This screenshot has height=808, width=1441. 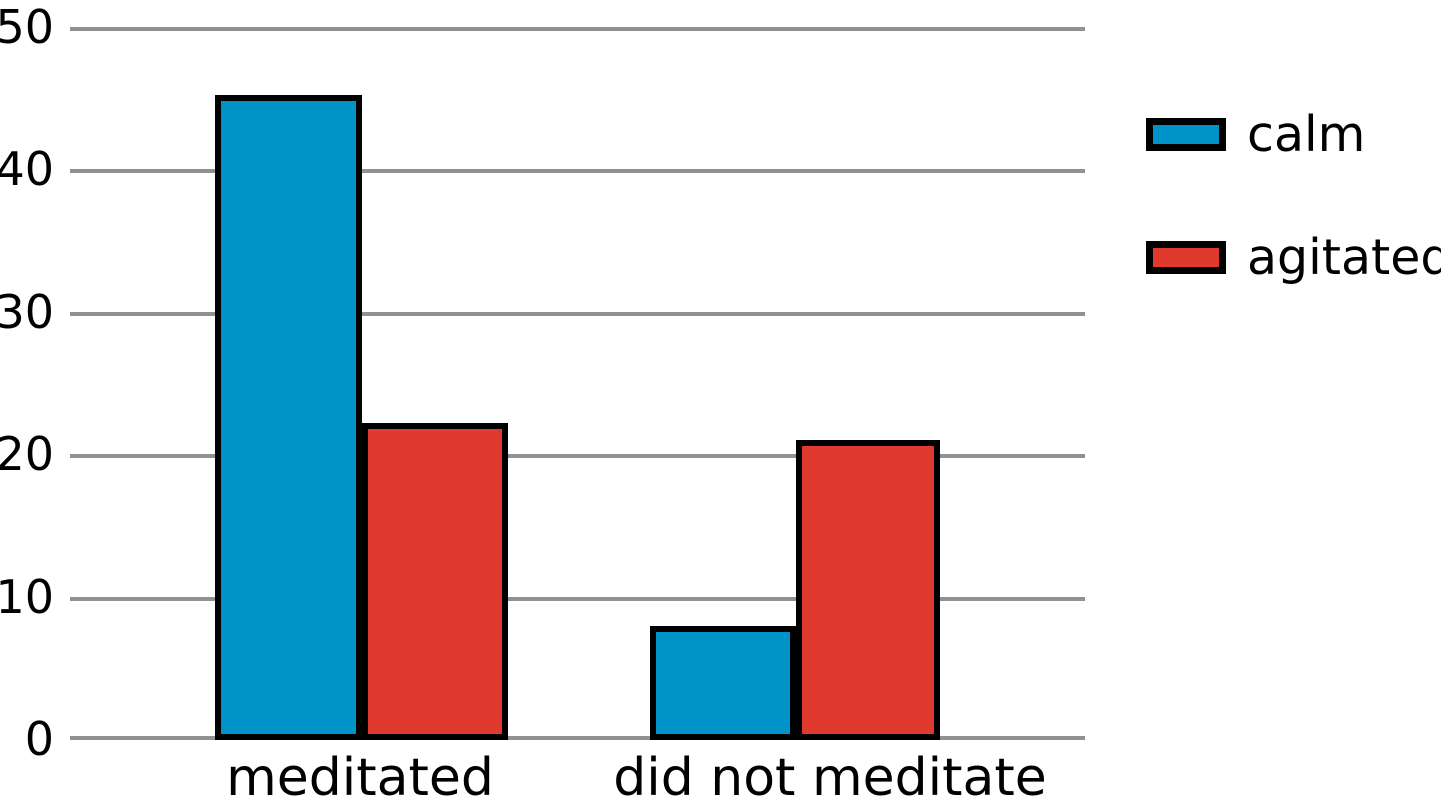 What do you see at coordinates (1344, 257) in the screenshot?
I see `legend-label-agitated: agitated` at bounding box center [1344, 257].